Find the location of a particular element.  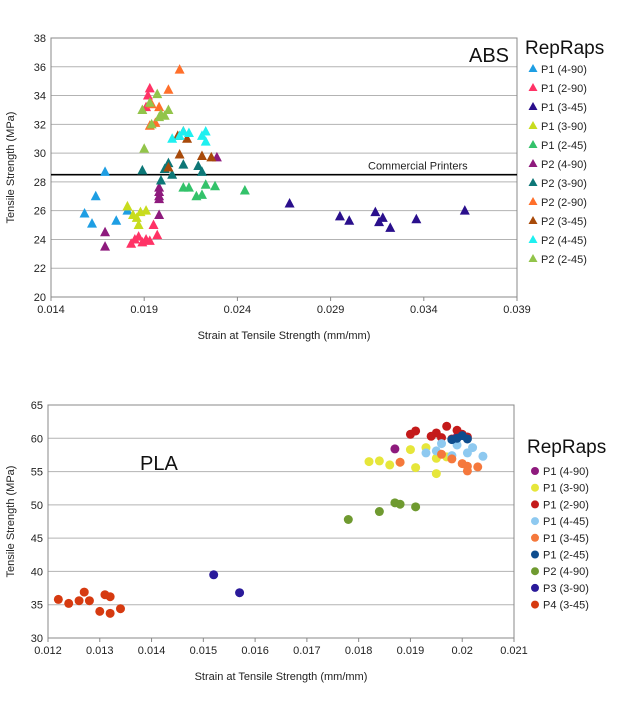

x-tick-label: 0.029 is located at coordinates (331, 310).